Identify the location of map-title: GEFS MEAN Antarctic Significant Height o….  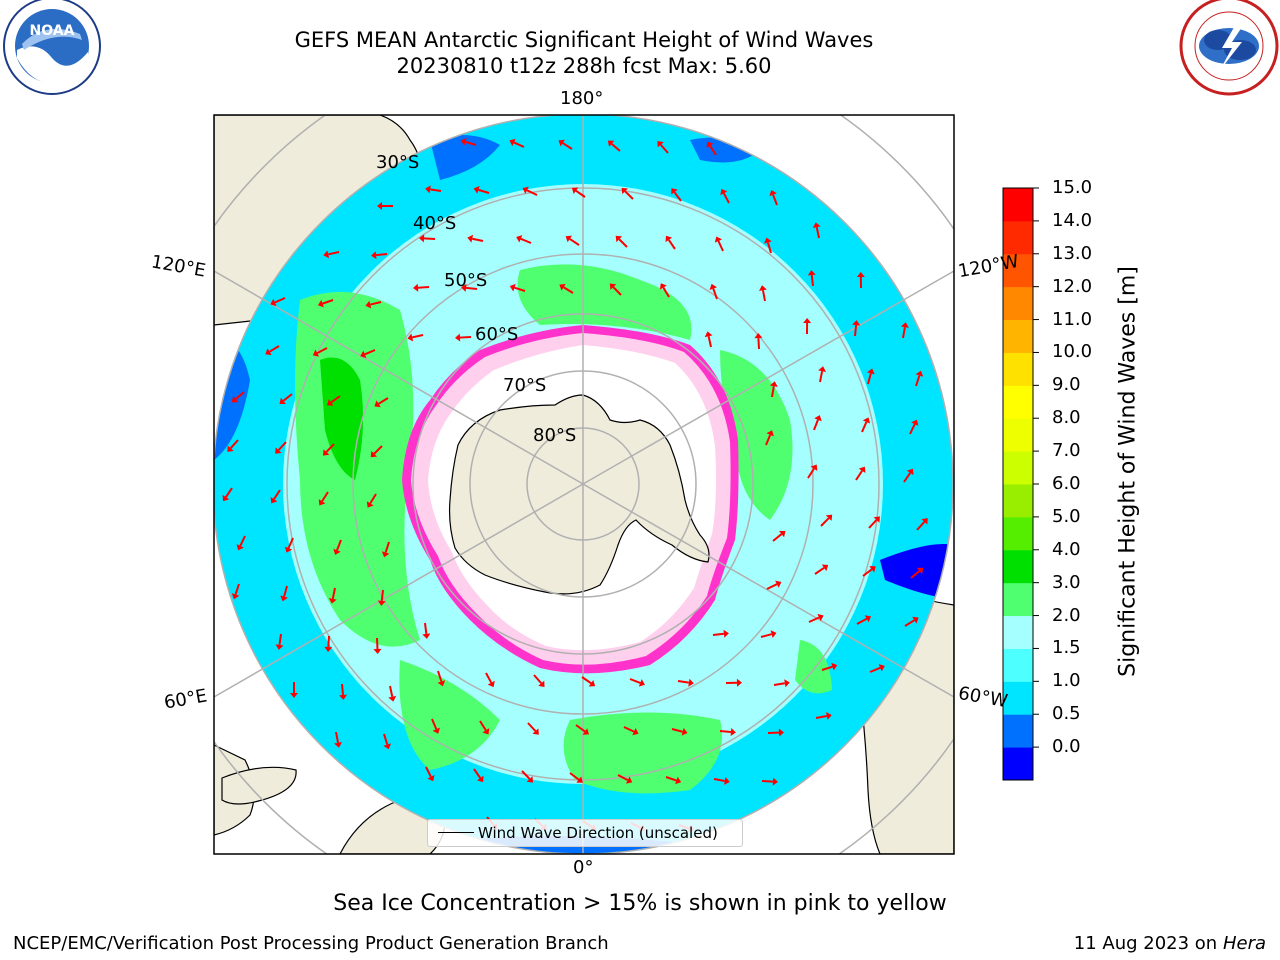
(584, 40).